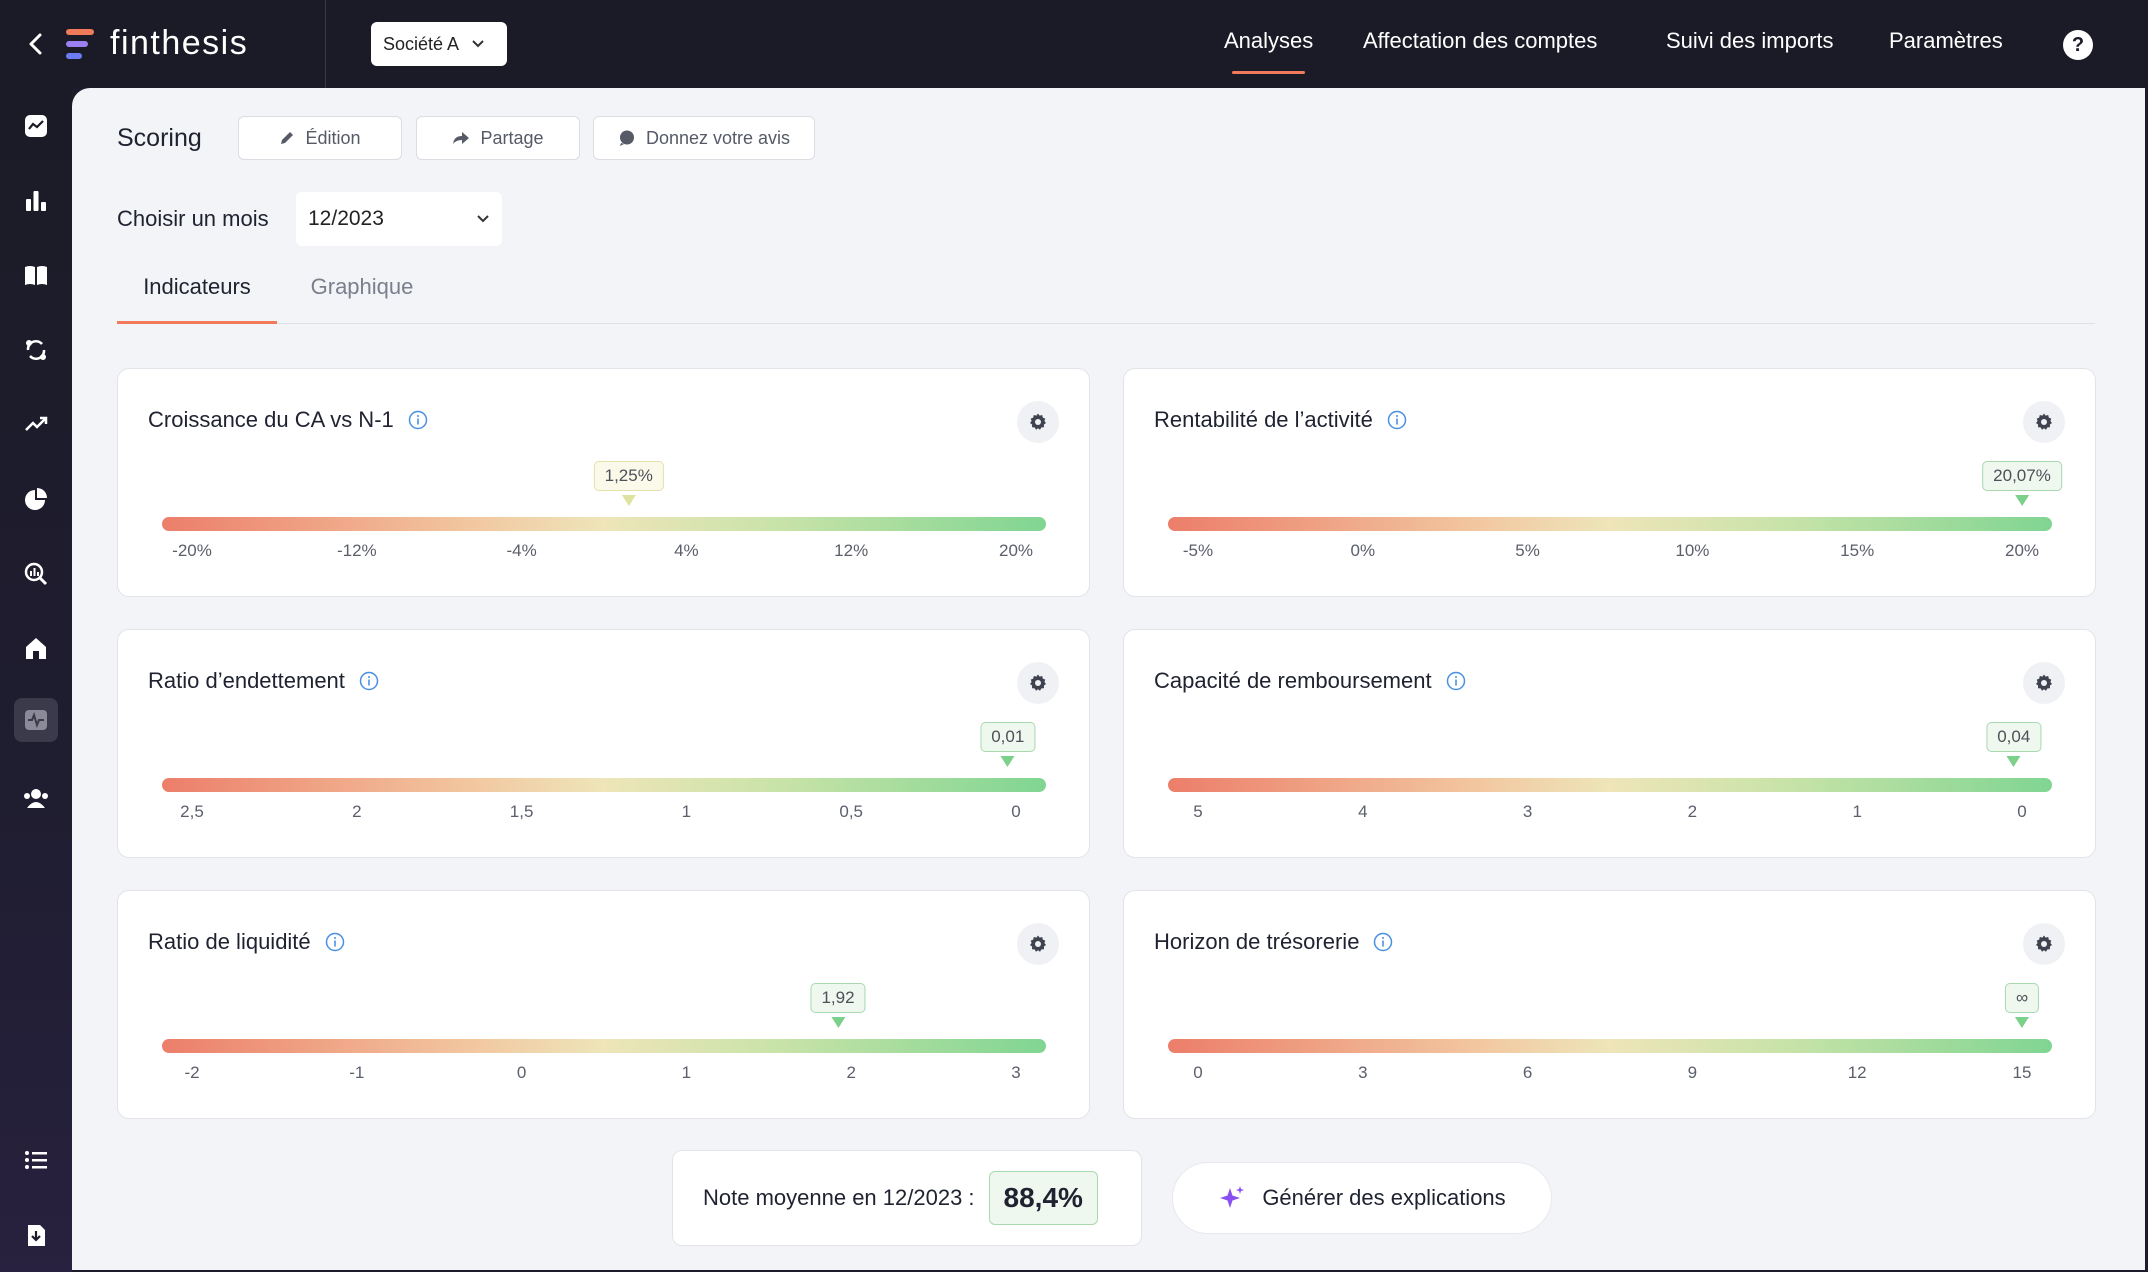 The height and width of the screenshot is (1272, 2148). I want to click on indicator-title: Rentabilité de l’activité, so click(1280, 420).